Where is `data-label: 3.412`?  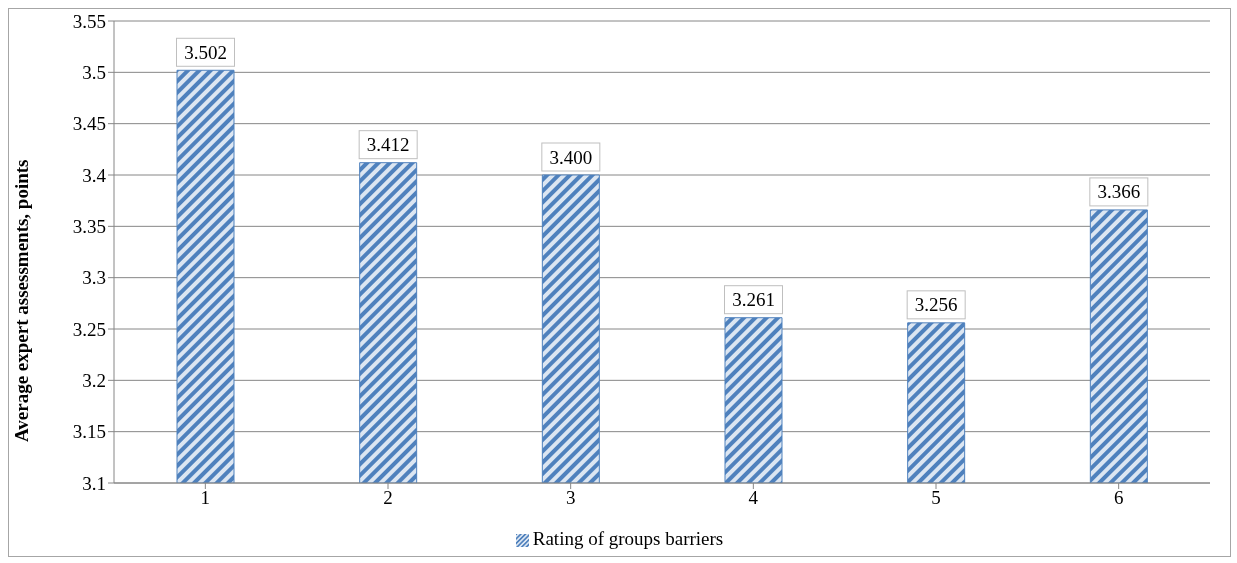 data-label: 3.412 is located at coordinates (388, 145).